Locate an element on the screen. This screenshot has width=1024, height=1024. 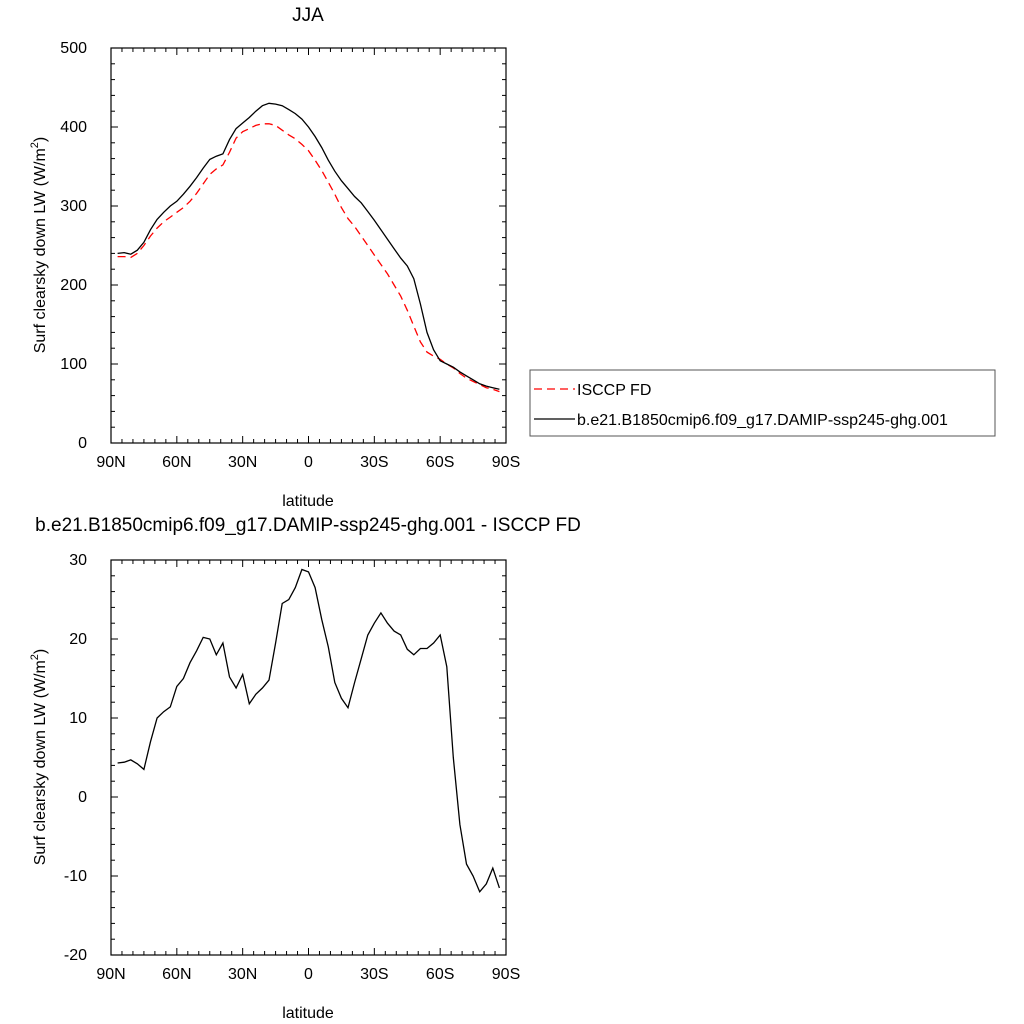
y-tick-label: 20 is located at coordinates (78, 639).